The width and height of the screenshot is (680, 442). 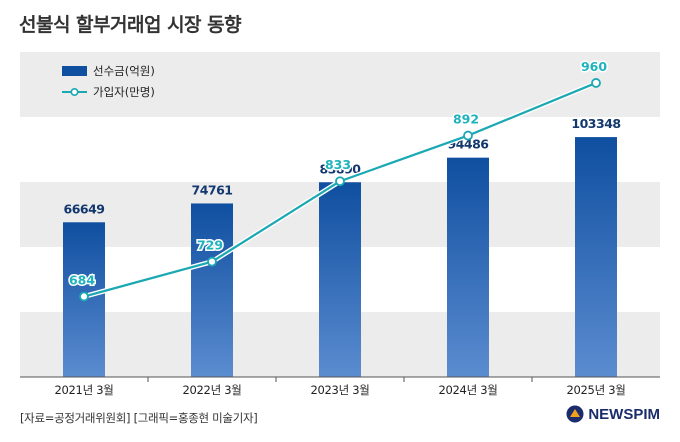 What do you see at coordinates (74, 92) in the screenshot?
I see `legend-line-marker` at bounding box center [74, 92].